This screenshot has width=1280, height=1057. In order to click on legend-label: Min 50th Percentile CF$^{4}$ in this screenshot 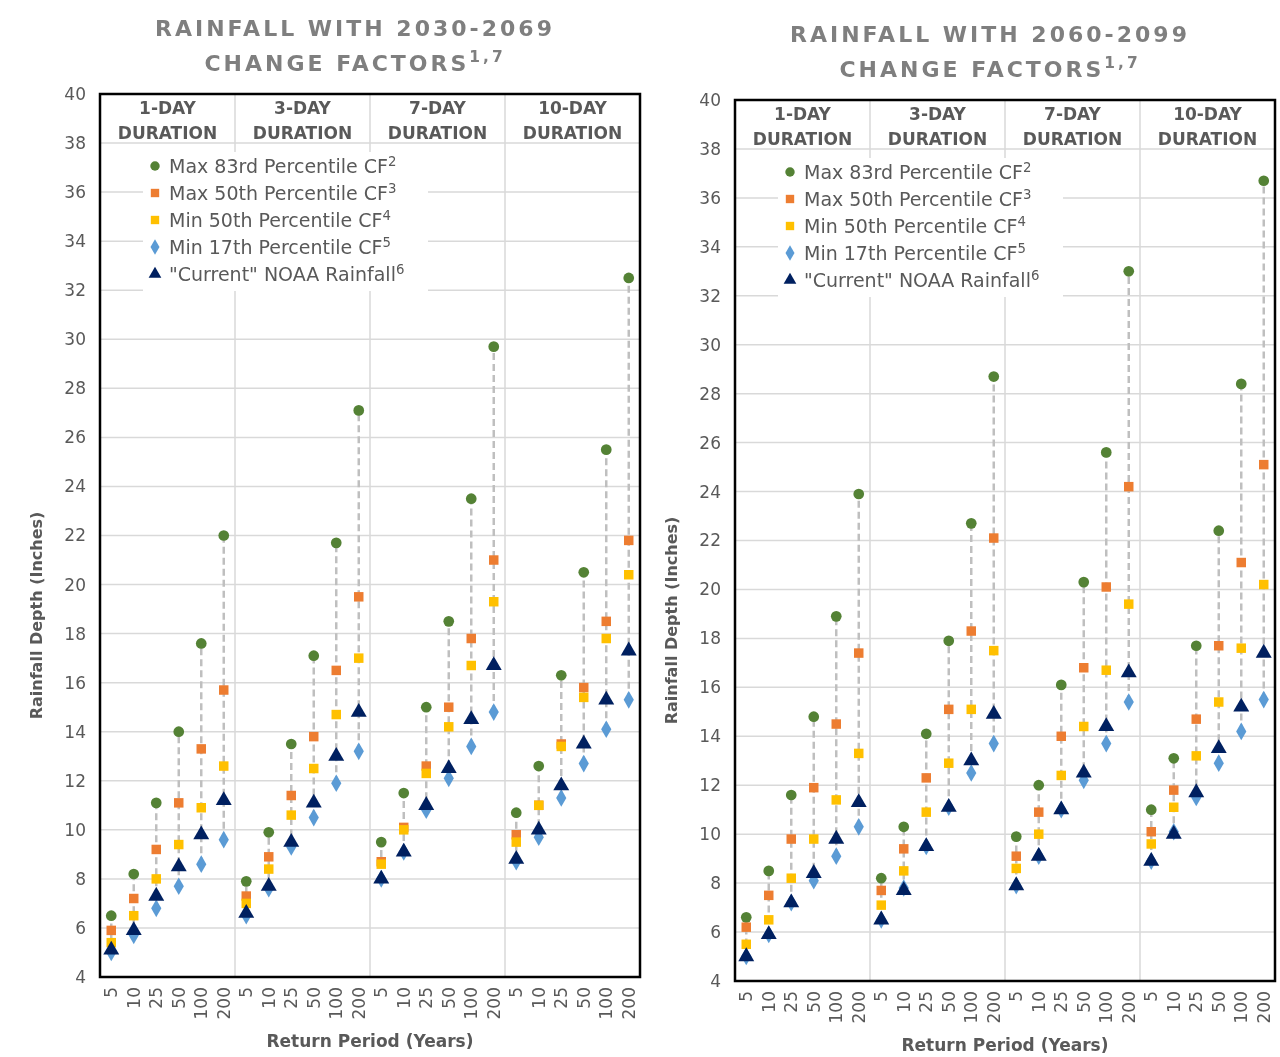, I will do `click(915, 225)`.